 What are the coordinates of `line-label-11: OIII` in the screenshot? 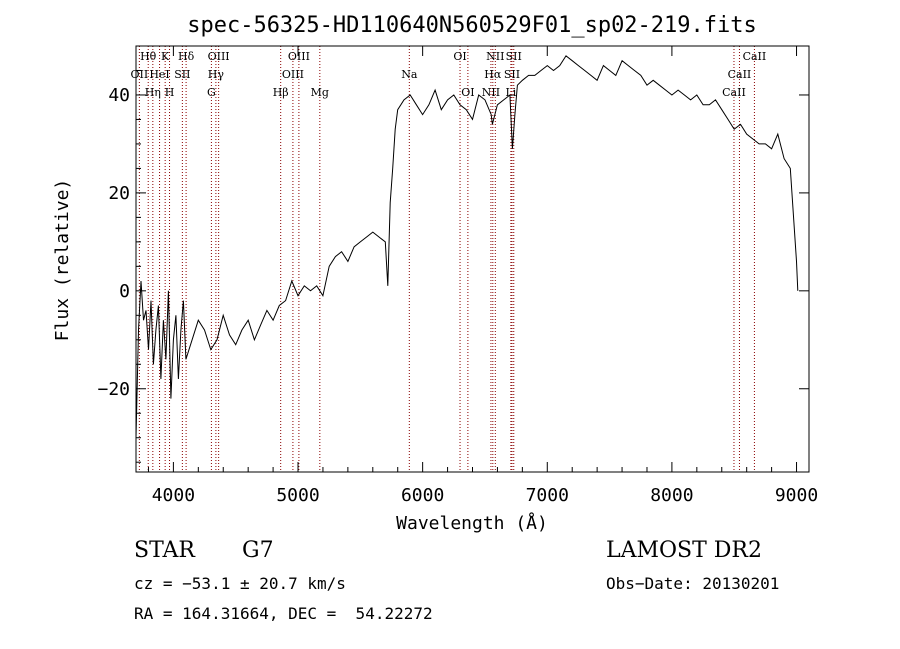 It's located at (299, 56).